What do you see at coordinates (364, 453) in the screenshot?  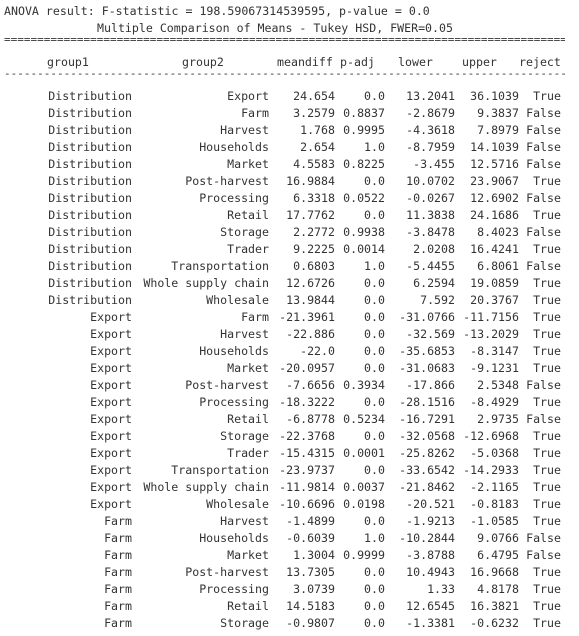 I see `p-adj-cell: 0.0001` at bounding box center [364, 453].